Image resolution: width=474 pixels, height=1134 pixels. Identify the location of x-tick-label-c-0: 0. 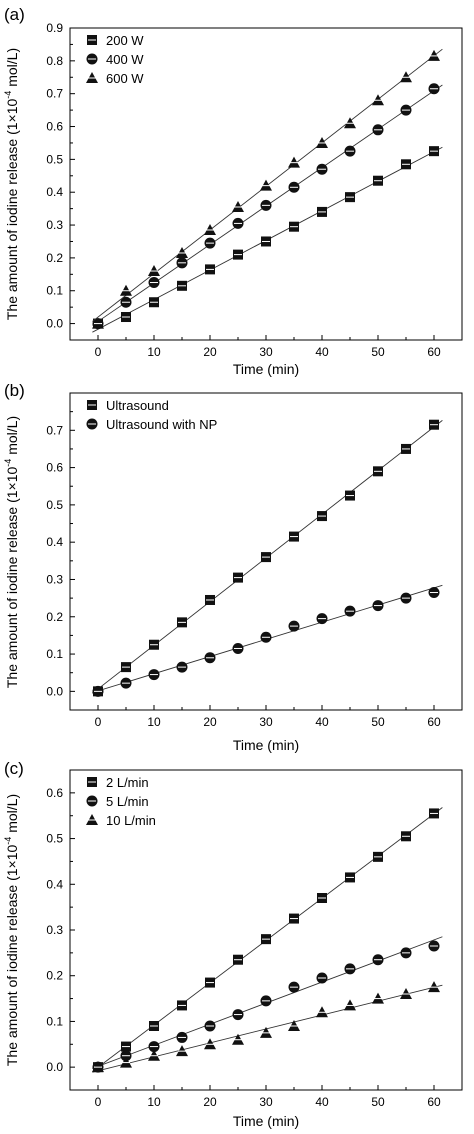
(98, 1102).